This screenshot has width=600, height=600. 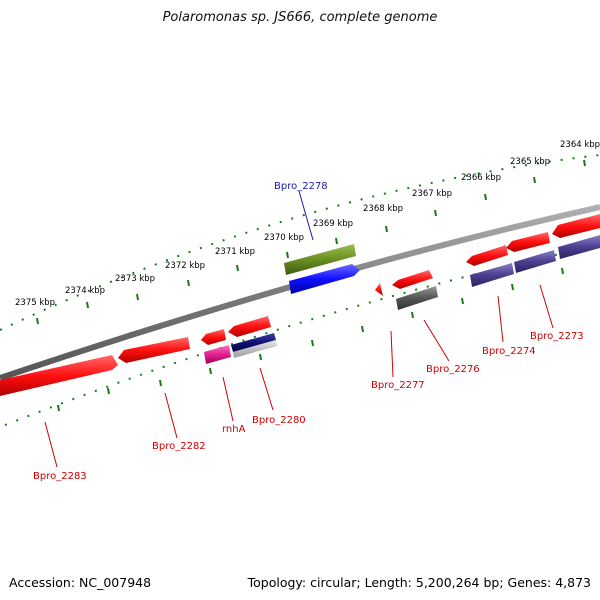 I want to click on gene-bpro-2274-slate, so click(x=492, y=275).